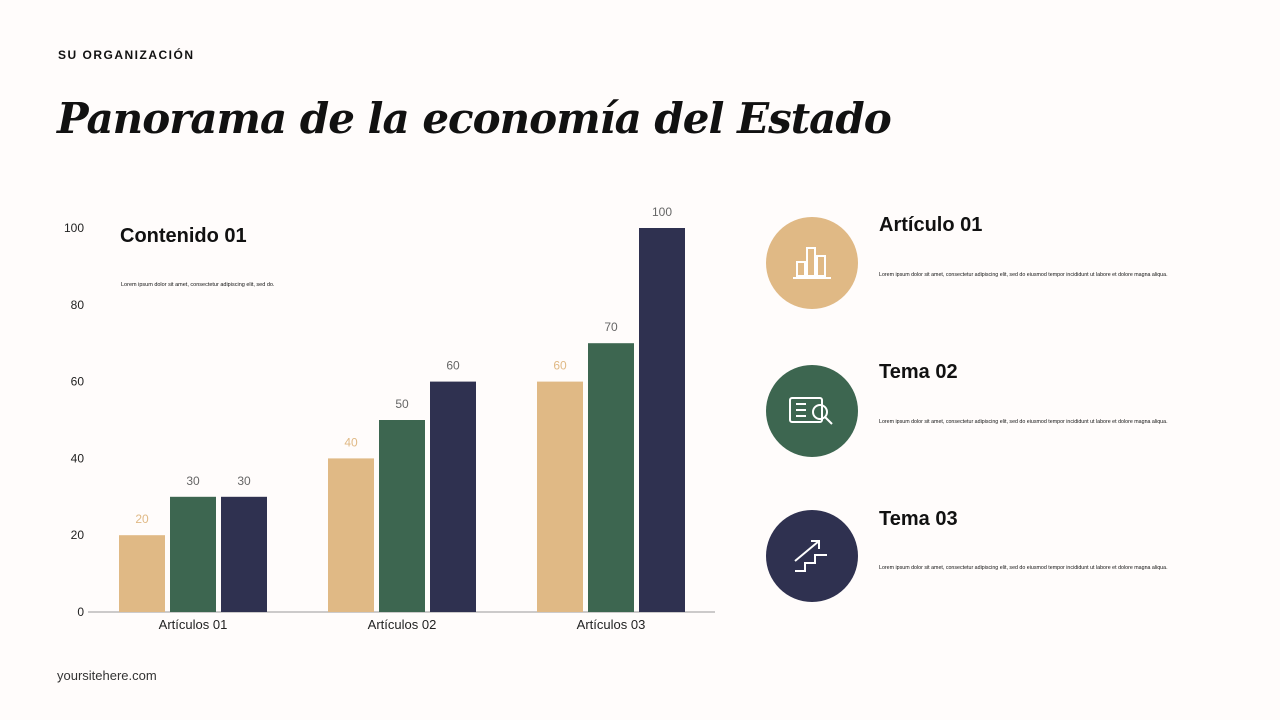  What do you see at coordinates (931, 225) in the screenshot?
I see `card-title: Artículo 01` at bounding box center [931, 225].